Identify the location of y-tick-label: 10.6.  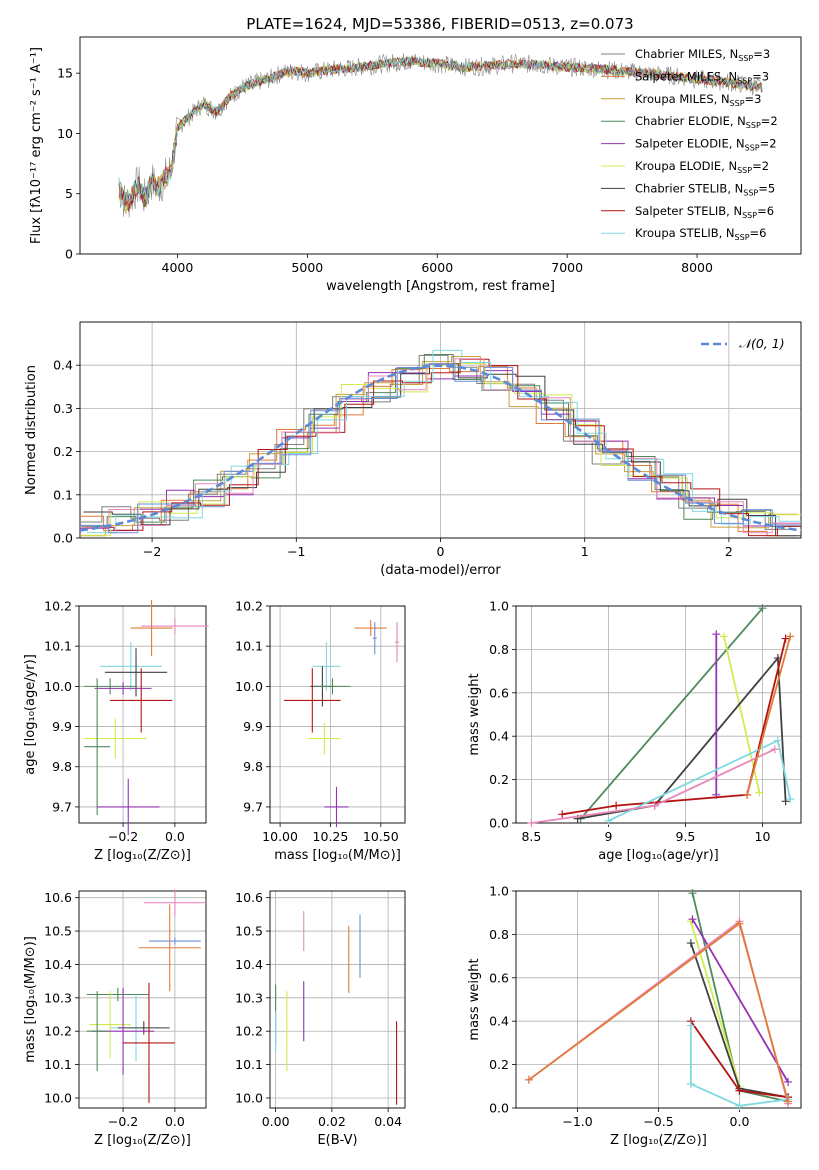
(58, 897).